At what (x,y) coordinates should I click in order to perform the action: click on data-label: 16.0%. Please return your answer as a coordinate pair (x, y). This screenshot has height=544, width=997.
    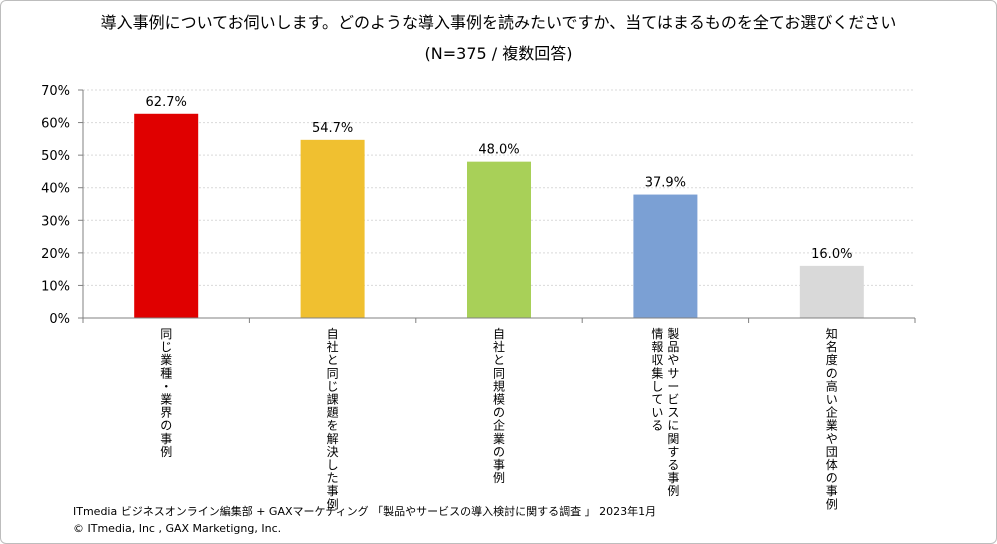
    Looking at the image, I should click on (831, 254).